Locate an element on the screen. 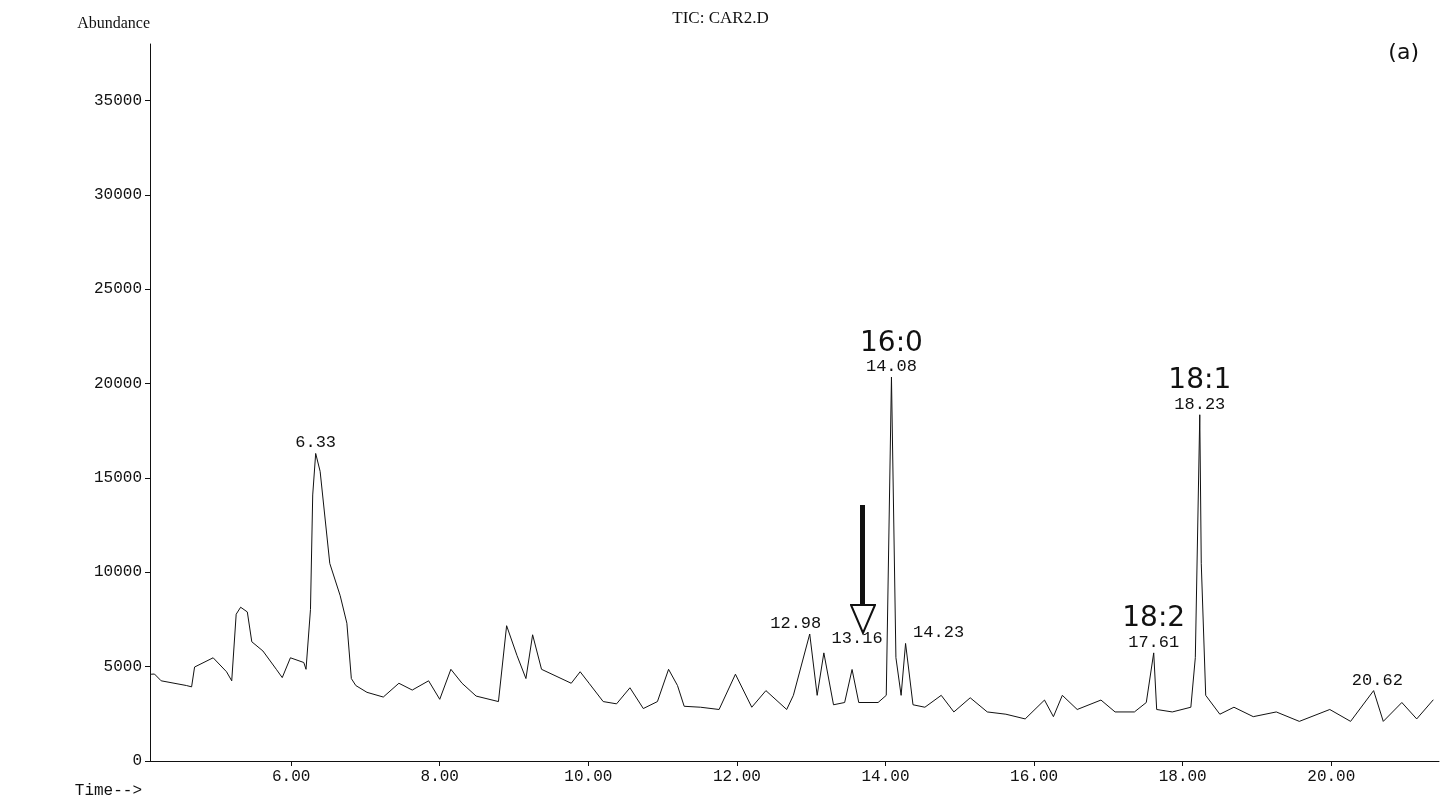  x-axis-title: Time--> is located at coordinates (108, 791).